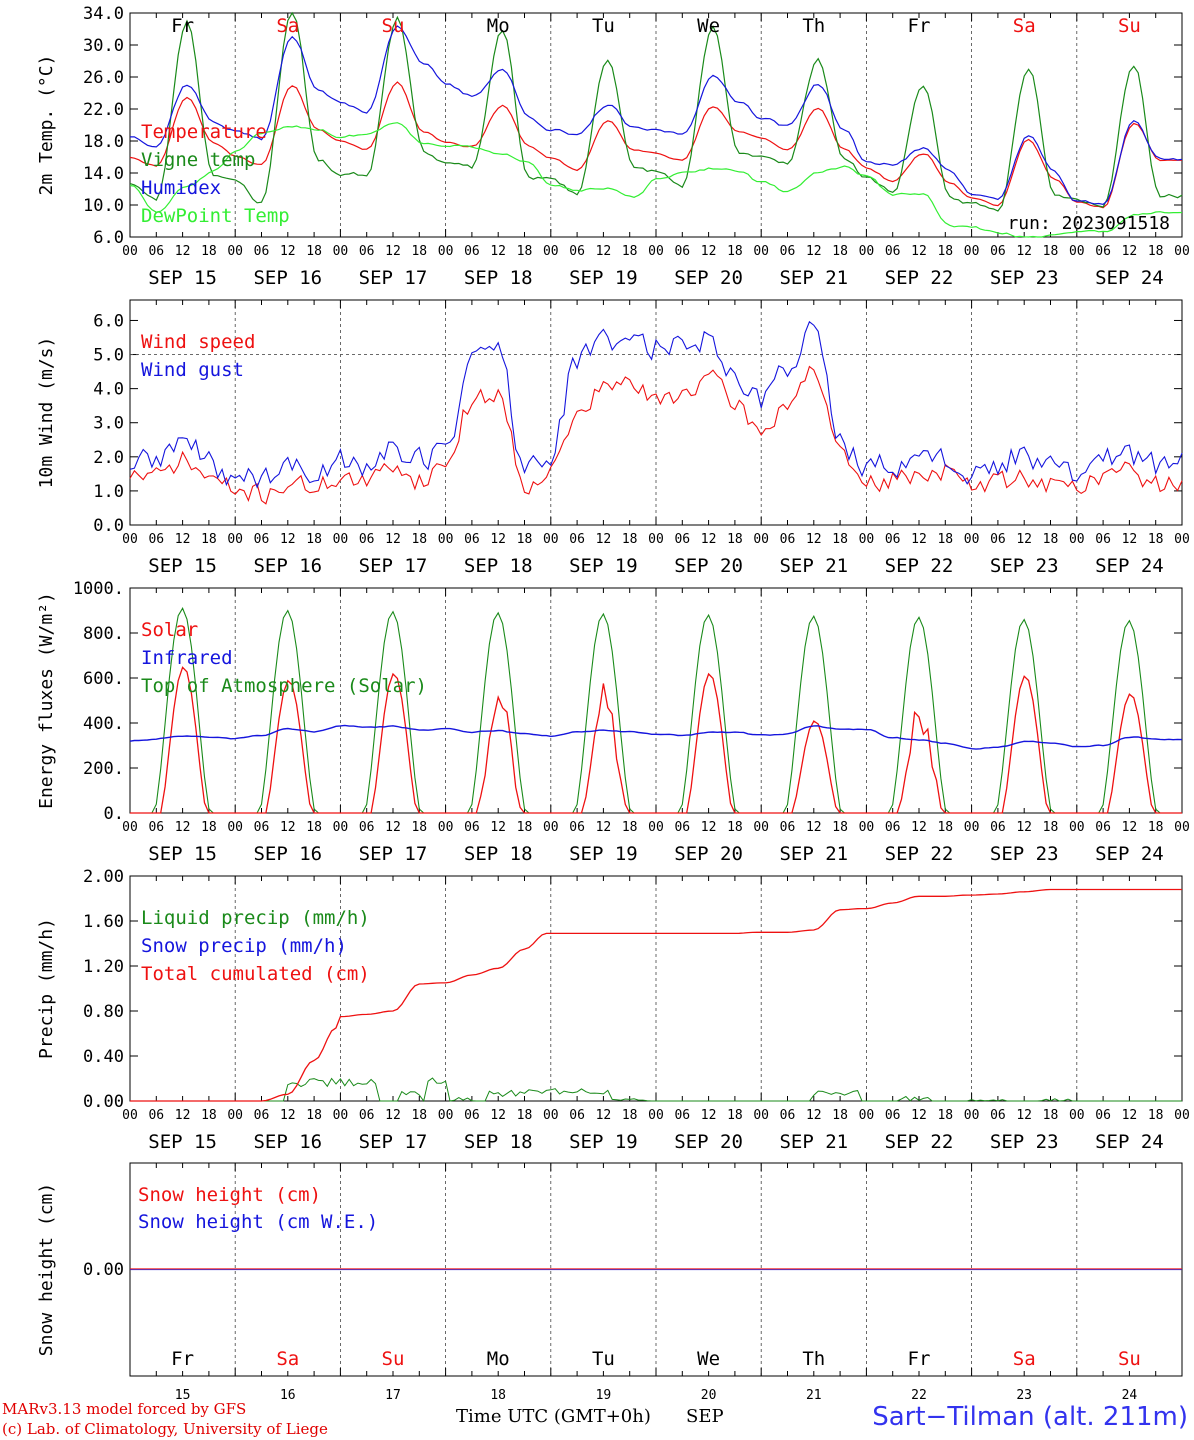 Image resolution: width=1194 pixels, height=1440 pixels. What do you see at coordinates (103, 634) in the screenshot?
I see `y-tick-label: 800.` at bounding box center [103, 634].